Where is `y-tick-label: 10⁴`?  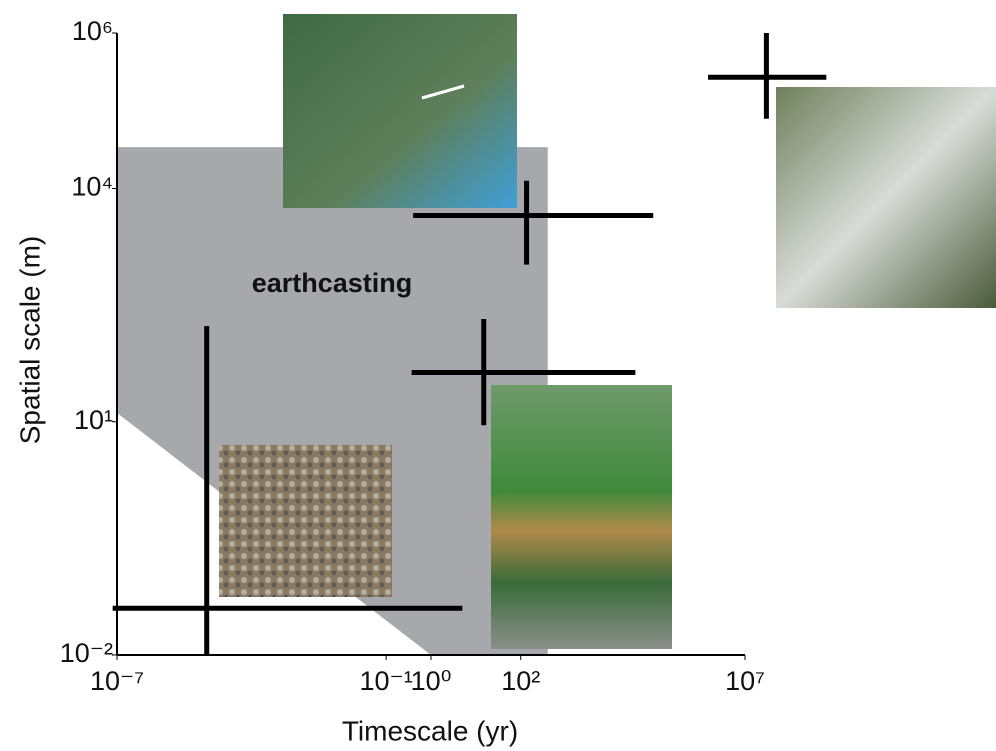
y-tick-label: 10⁴ is located at coordinates (92, 187).